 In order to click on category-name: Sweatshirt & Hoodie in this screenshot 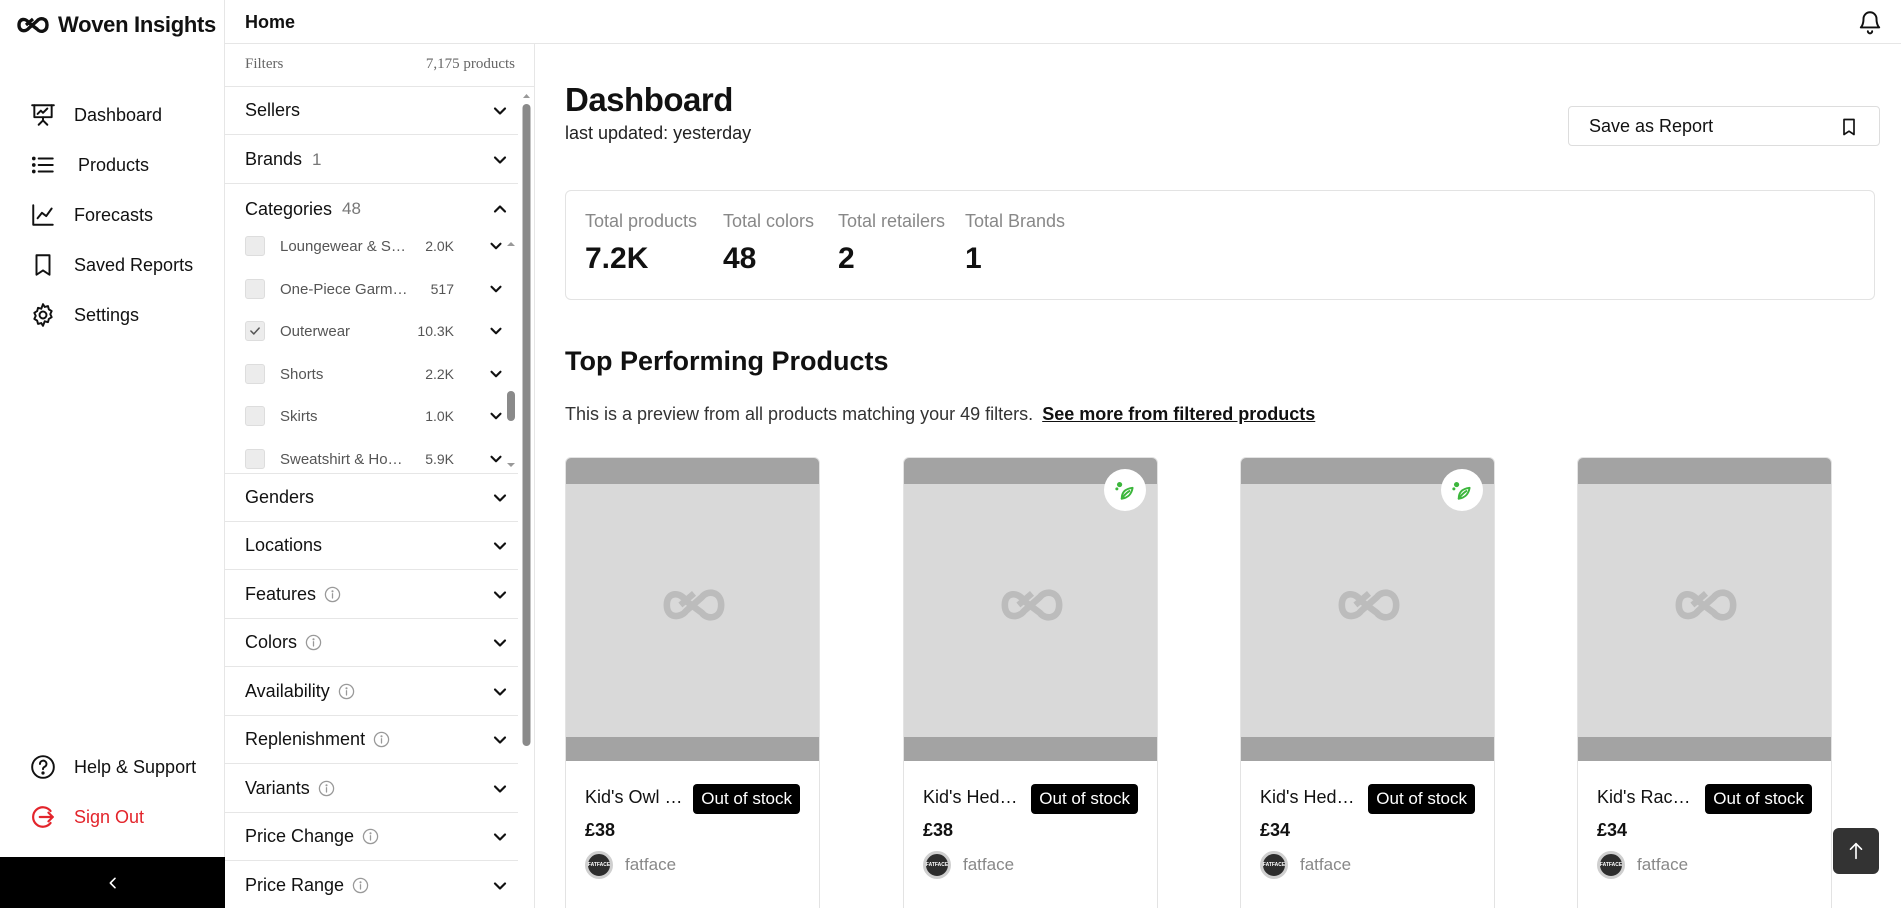, I will do `click(344, 459)`.